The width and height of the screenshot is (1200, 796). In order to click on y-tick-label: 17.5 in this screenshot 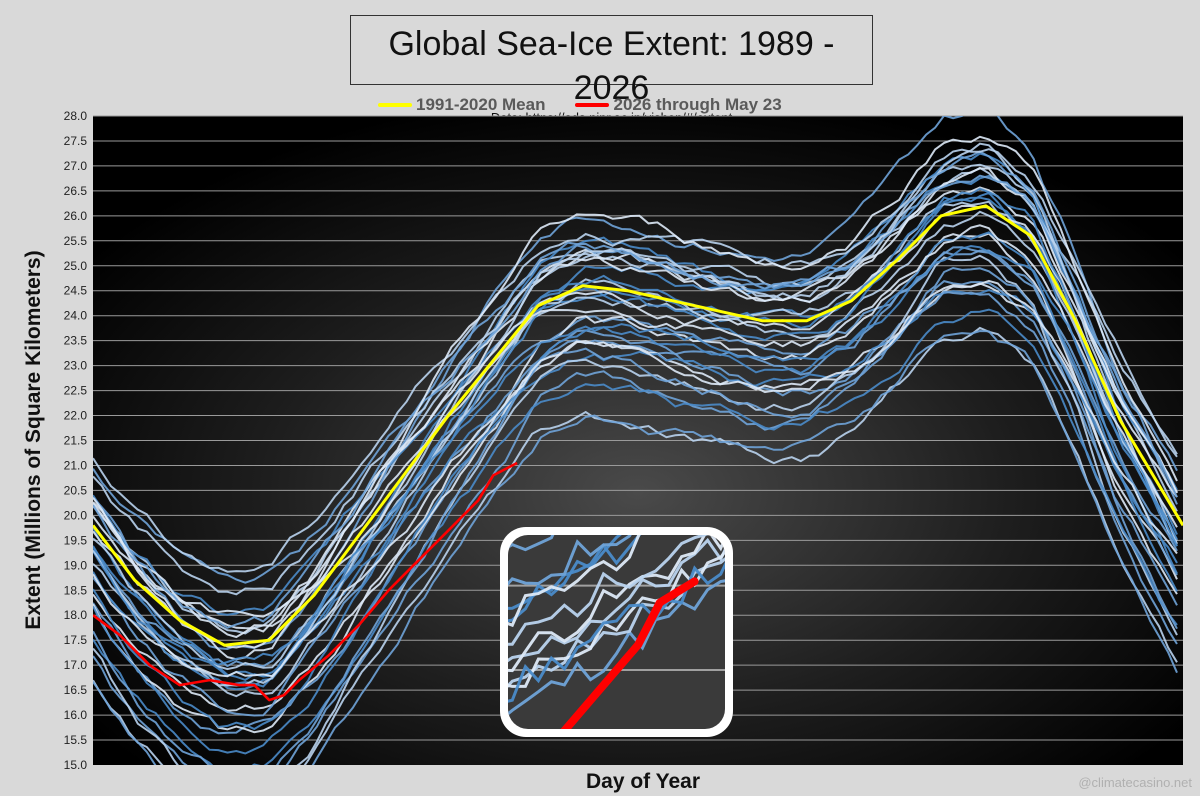, I will do `click(76, 640)`.